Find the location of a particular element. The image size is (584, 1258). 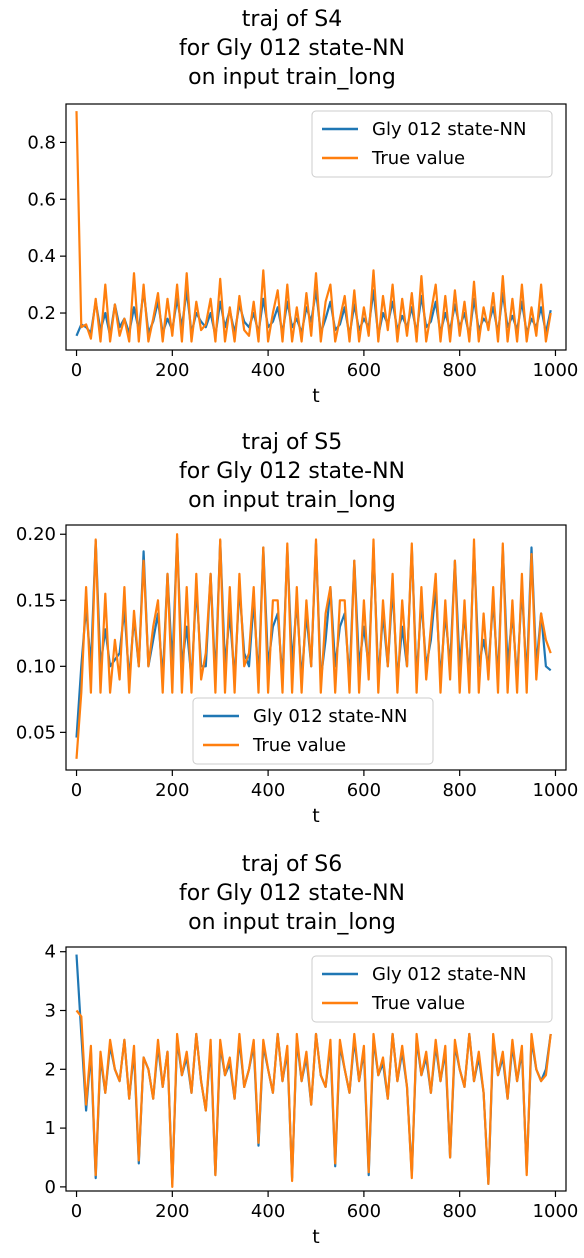

y-tick-label: 0.10 is located at coordinates (36, 666).